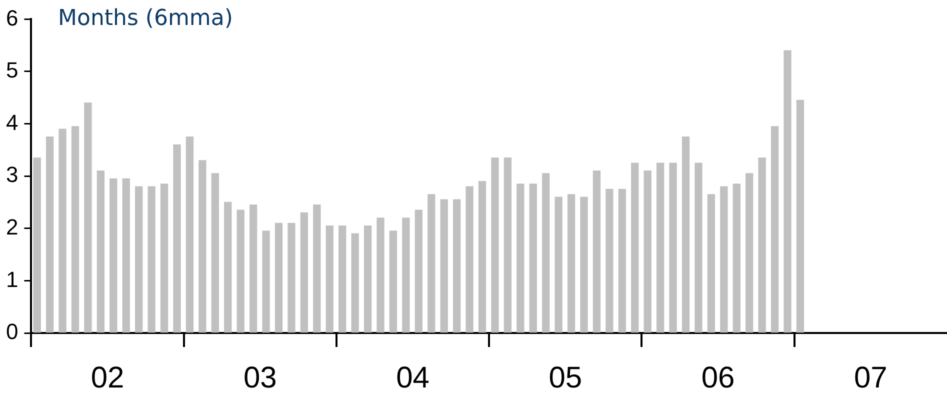 This screenshot has height=411, width=947. What do you see at coordinates (12, 227) in the screenshot?
I see `y-tick-label: 2` at bounding box center [12, 227].